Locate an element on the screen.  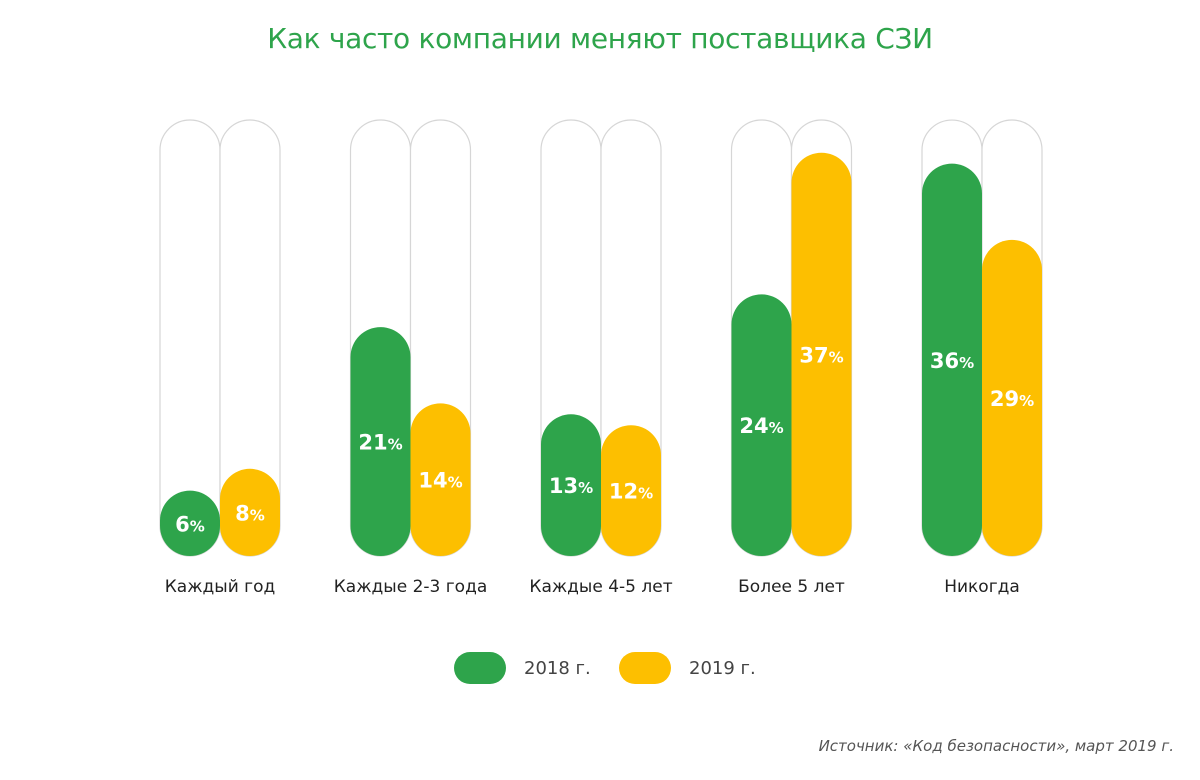
legend-swatch-2019 is located at coordinates (645, 668).